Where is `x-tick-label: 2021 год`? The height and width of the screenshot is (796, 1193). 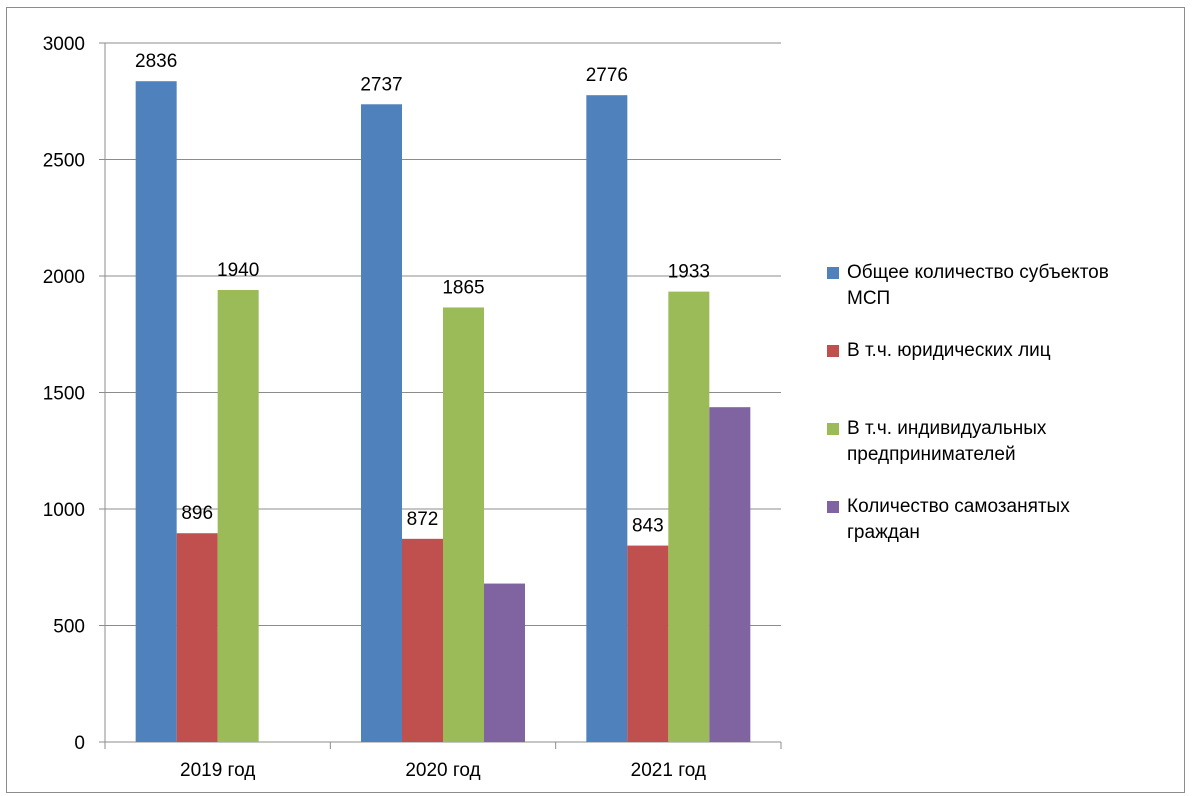 x-tick-label: 2021 год is located at coordinates (668, 770).